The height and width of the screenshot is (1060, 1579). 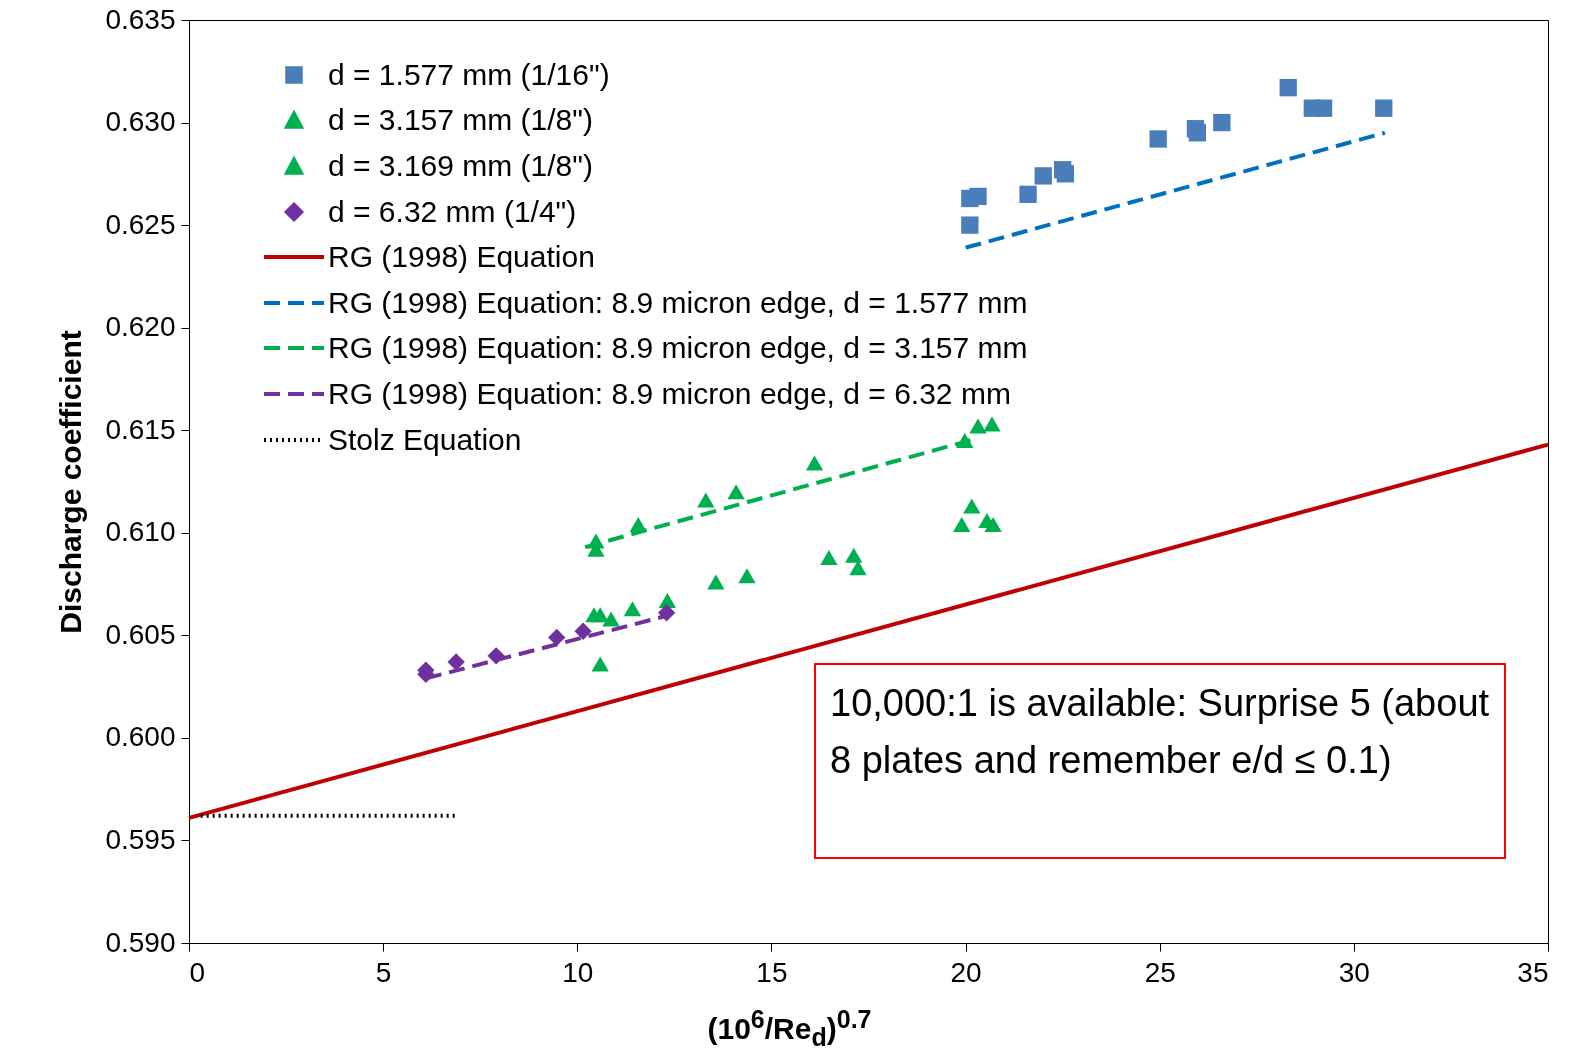 I want to click on y-tick-label: 0.605, so click(x=140, y=634).